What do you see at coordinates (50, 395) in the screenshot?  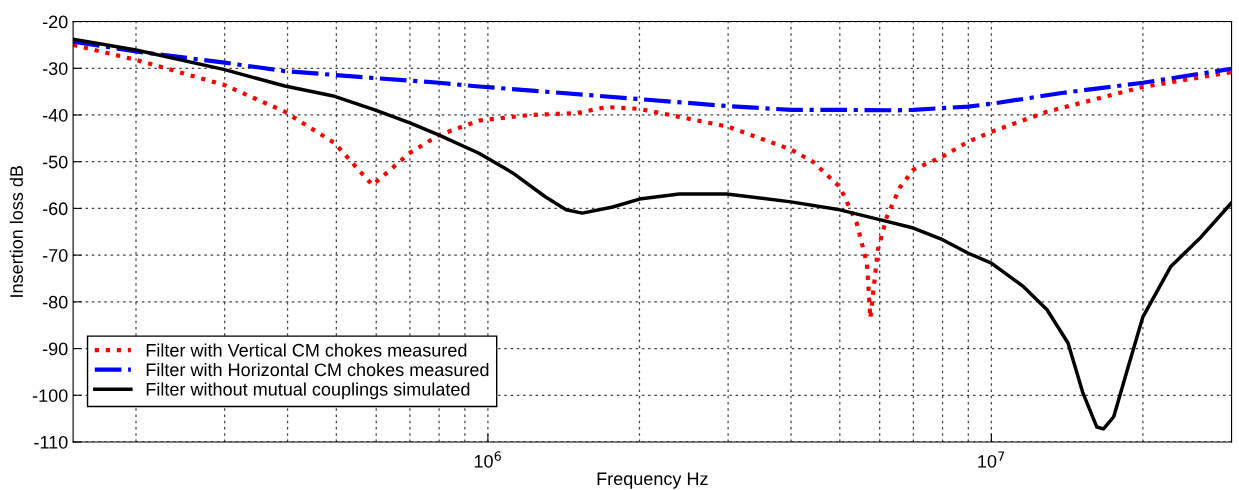 I see `y-tick-label: -100` at bounding box center [50, 395].